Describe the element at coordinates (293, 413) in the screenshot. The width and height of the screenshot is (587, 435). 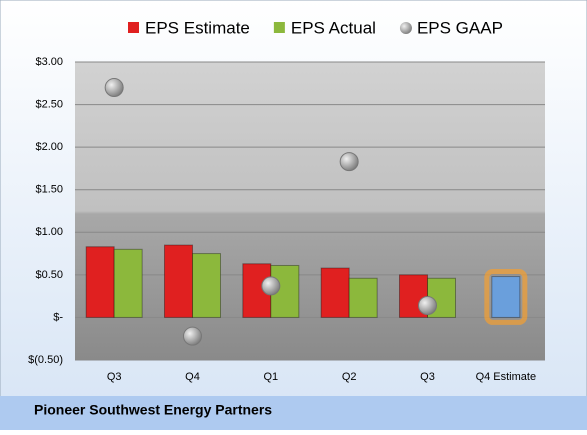
I see `footer-band` at that location.